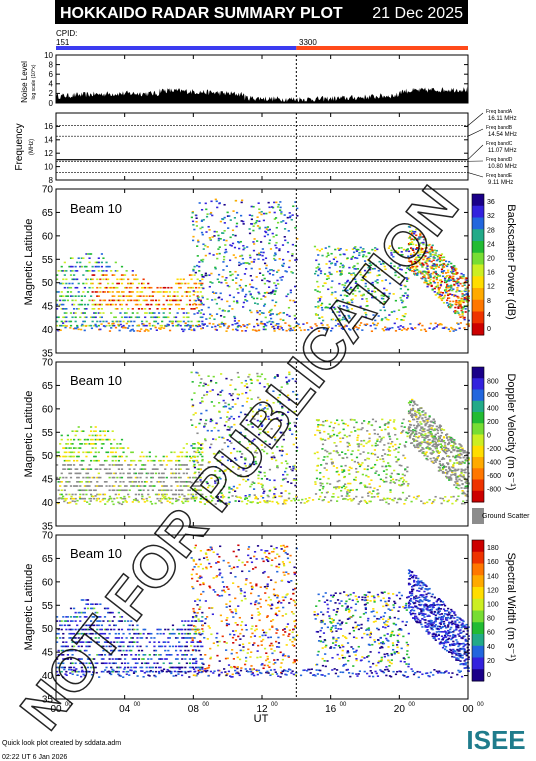 Image resolution: width=536 pixels, height=761 pixels. Describe the element at coordinates (48, 503) in the screenshot. I see `beam-velocity-ytick-label: 40` at that location.